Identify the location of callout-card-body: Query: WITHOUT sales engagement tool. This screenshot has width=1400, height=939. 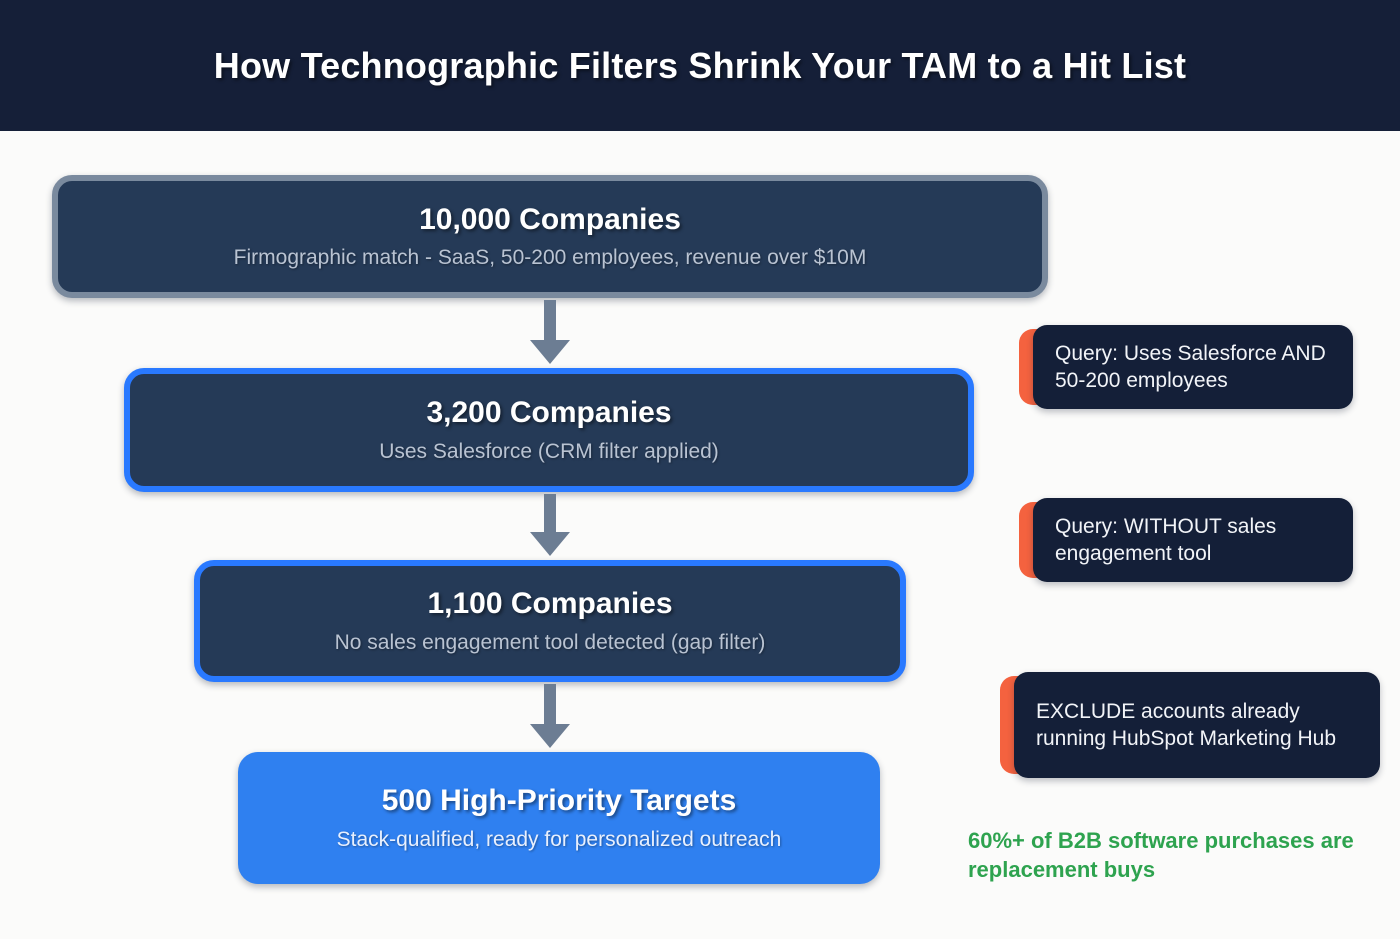
(1193, 540).